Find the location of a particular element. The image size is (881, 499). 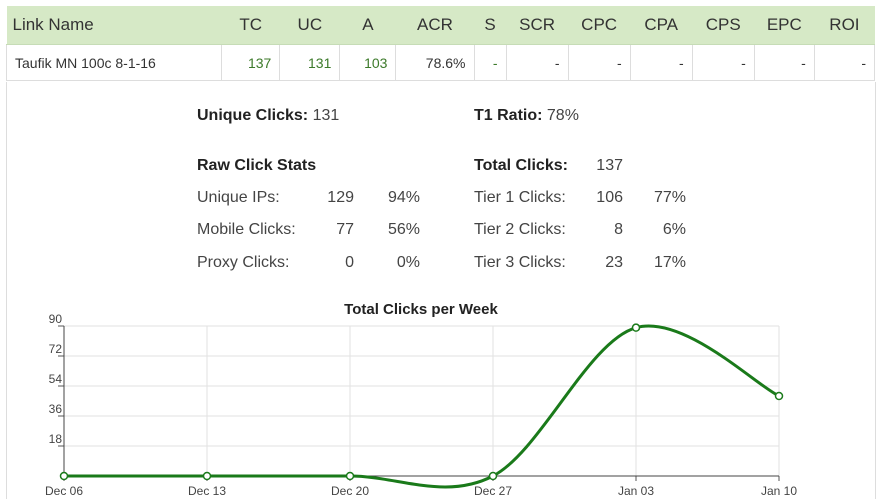

mobile-clicks-pct: 56% is located at coordinates (403, 229).